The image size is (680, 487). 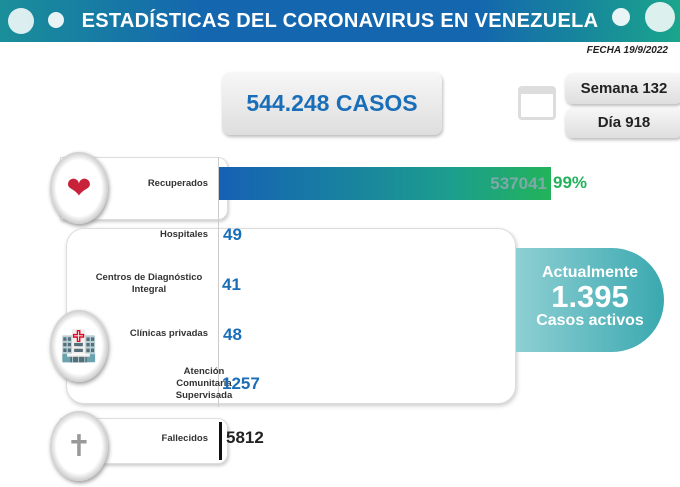 What do you see at coordinates (622, 88) in the screenshot?
I see `week-badge: Semana 132` at bounding box center [622, 88].